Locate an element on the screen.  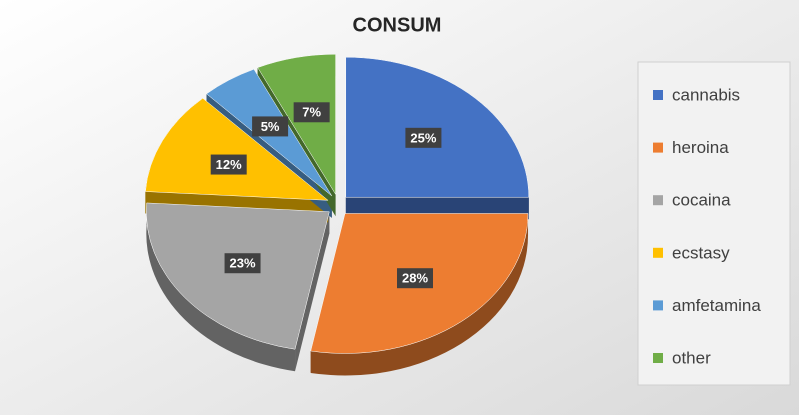
data-label: 28% is located at coordinates (415, 278).